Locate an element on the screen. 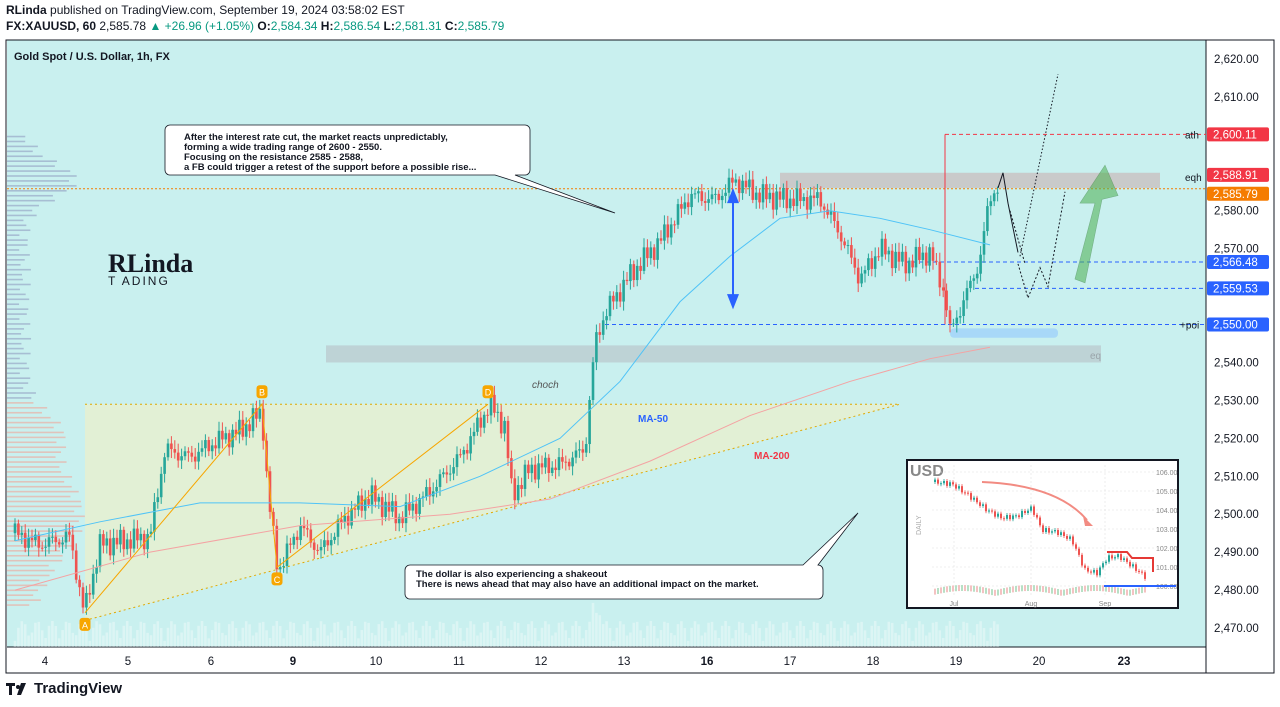 This screenshot has height=707, width=1280. open-label: O: is located at coordinates (264, 26).